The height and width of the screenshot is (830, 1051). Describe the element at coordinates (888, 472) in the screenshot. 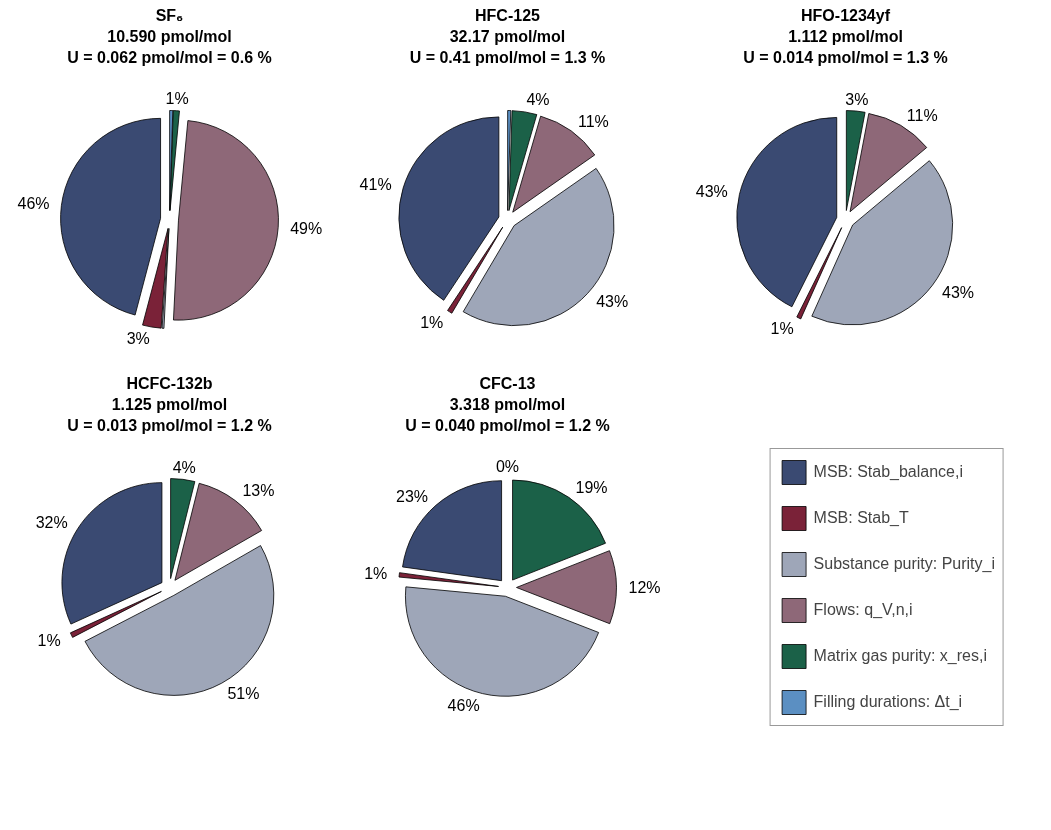

I see `legend-label: MSB: Stab_balance,i` at that location.